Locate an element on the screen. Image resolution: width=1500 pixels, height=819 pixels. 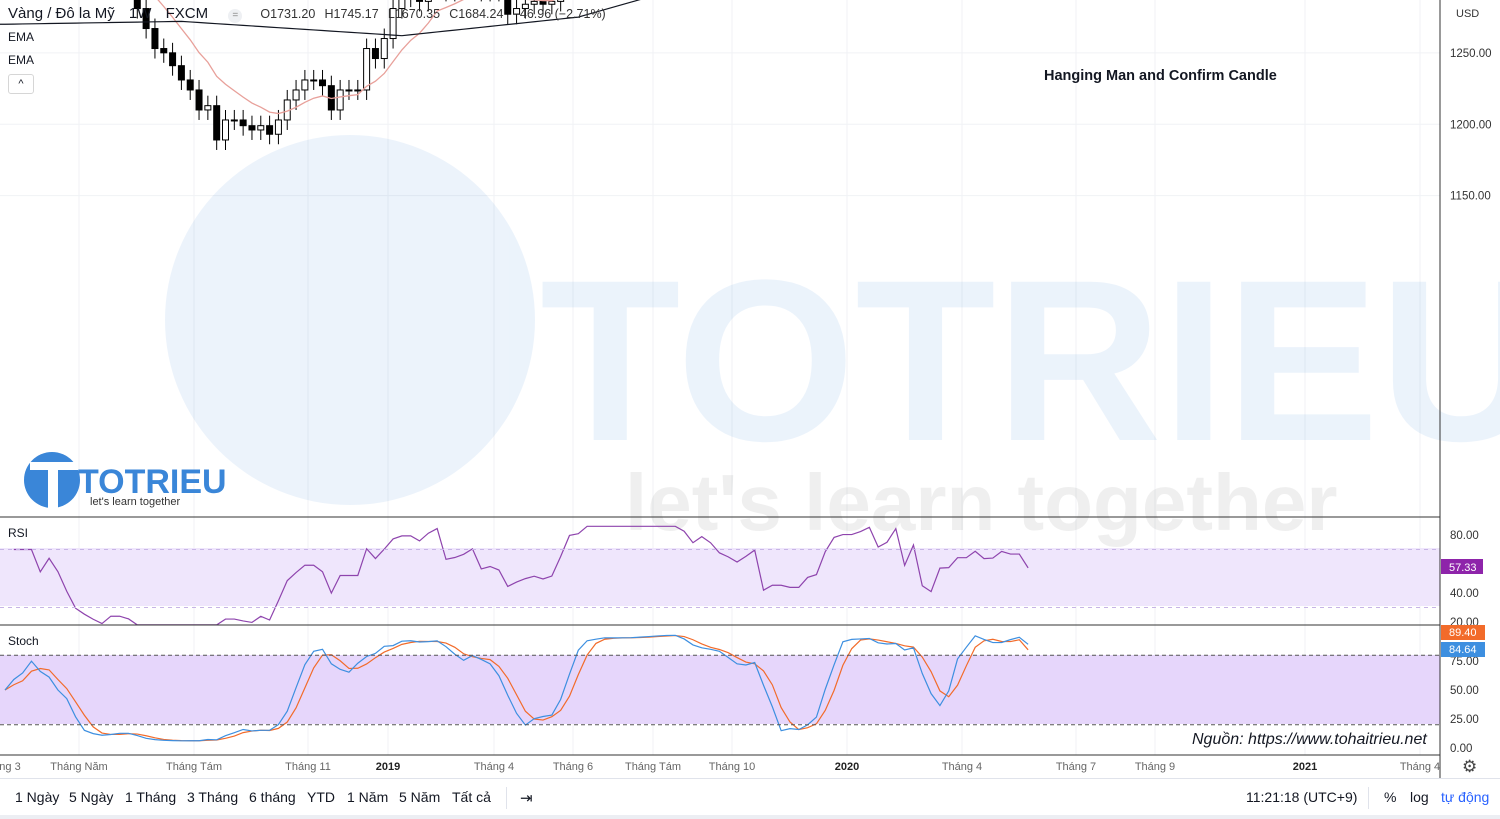
stoch-tick-label: 75.00 is located at coordinates (1464, 662).